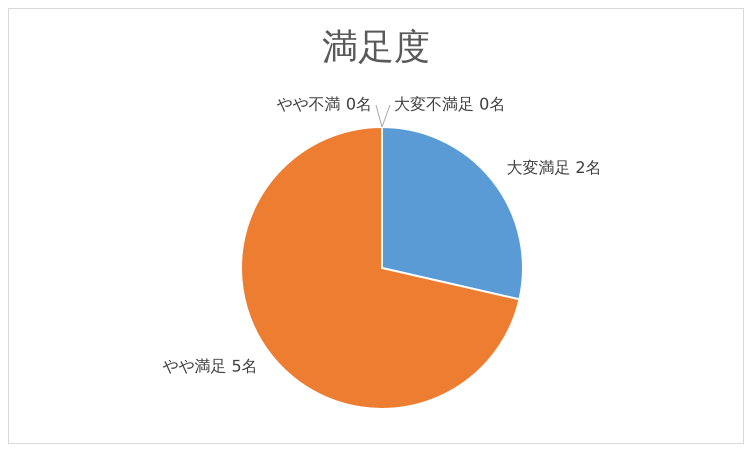 The image size is (752, 452). I want to click on slice-label: やや満足 5名, so click(210, 366).